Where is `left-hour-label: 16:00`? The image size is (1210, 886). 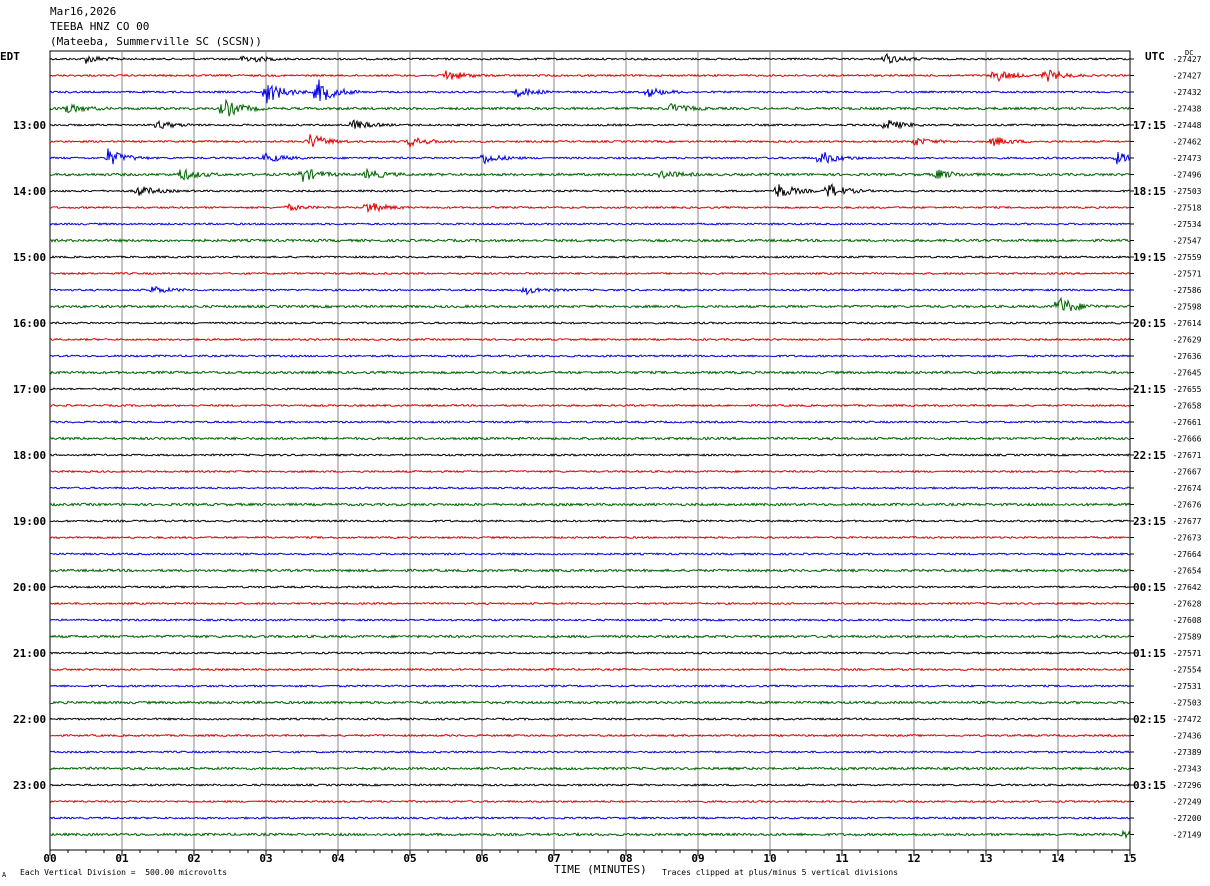
left-hour-label: 16:00 is located at coordinates (29, 323).